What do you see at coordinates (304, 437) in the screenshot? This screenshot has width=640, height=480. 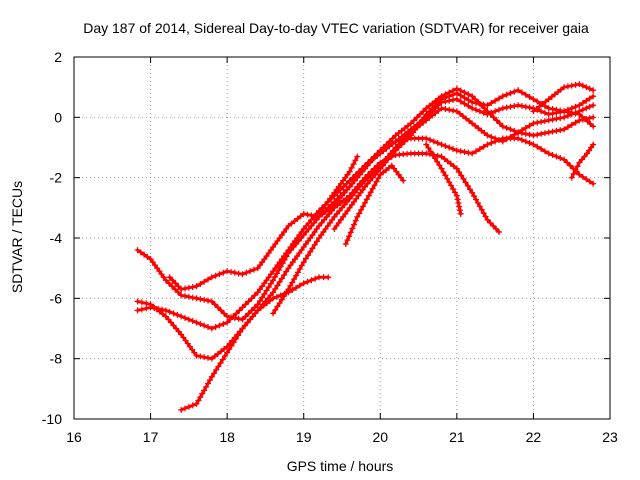 I see `x-tick-label: 19` at bounding box center [304, 437].